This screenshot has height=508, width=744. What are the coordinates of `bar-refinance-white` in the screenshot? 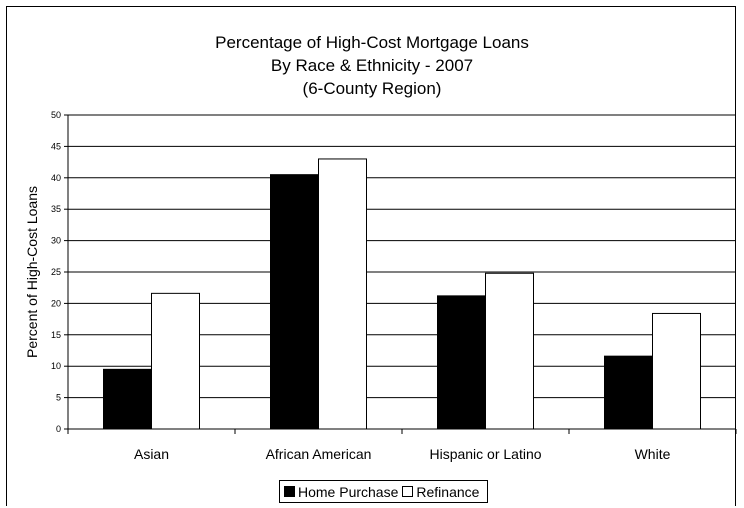 It's located at (676, 371).